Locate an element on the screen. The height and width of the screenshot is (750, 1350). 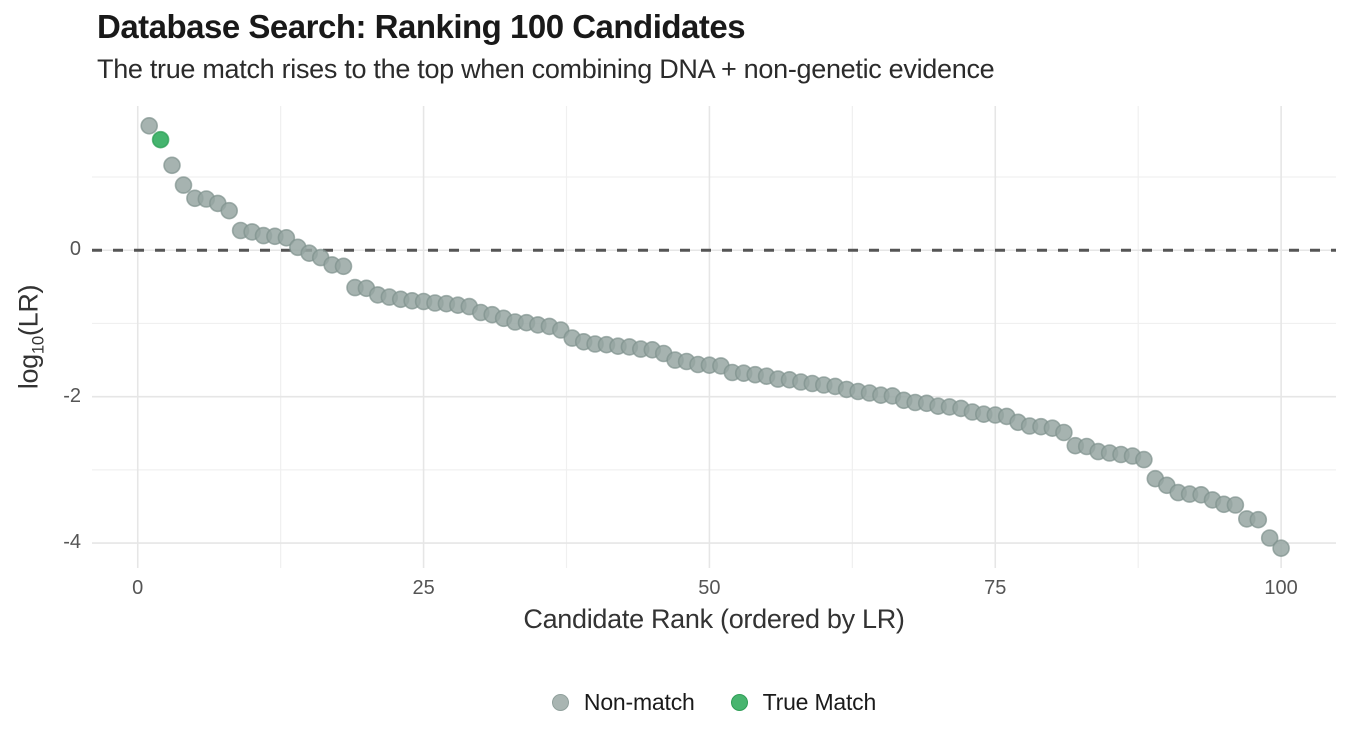
legend-item-true-match: True Match is located at coordinates (803, 702).